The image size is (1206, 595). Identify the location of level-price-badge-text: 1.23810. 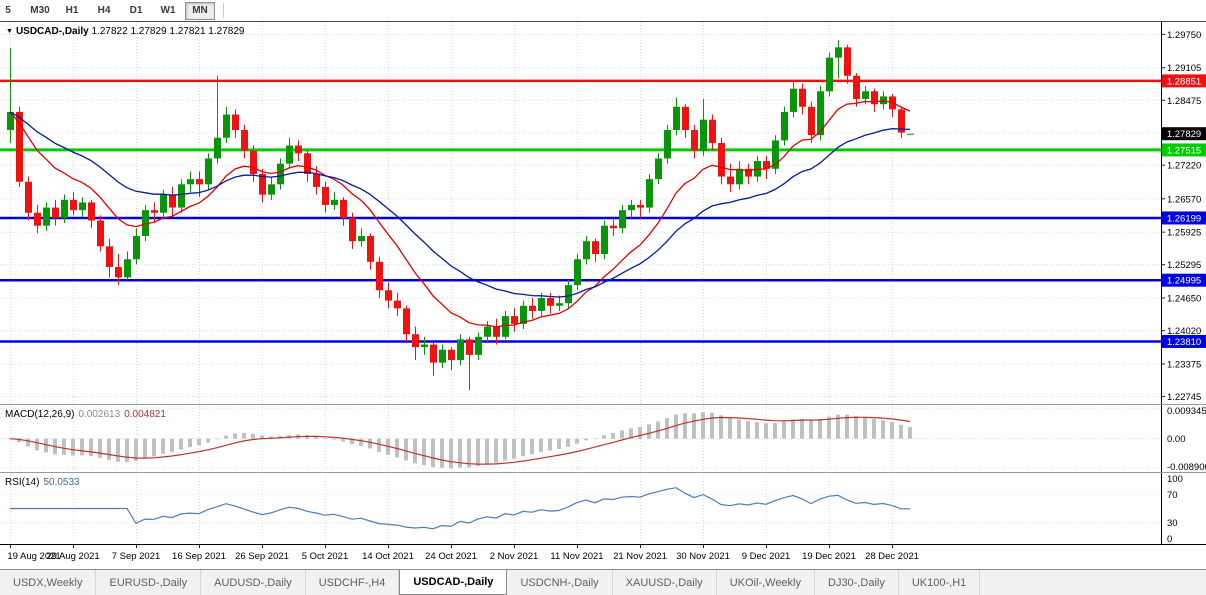
(1184, 342).